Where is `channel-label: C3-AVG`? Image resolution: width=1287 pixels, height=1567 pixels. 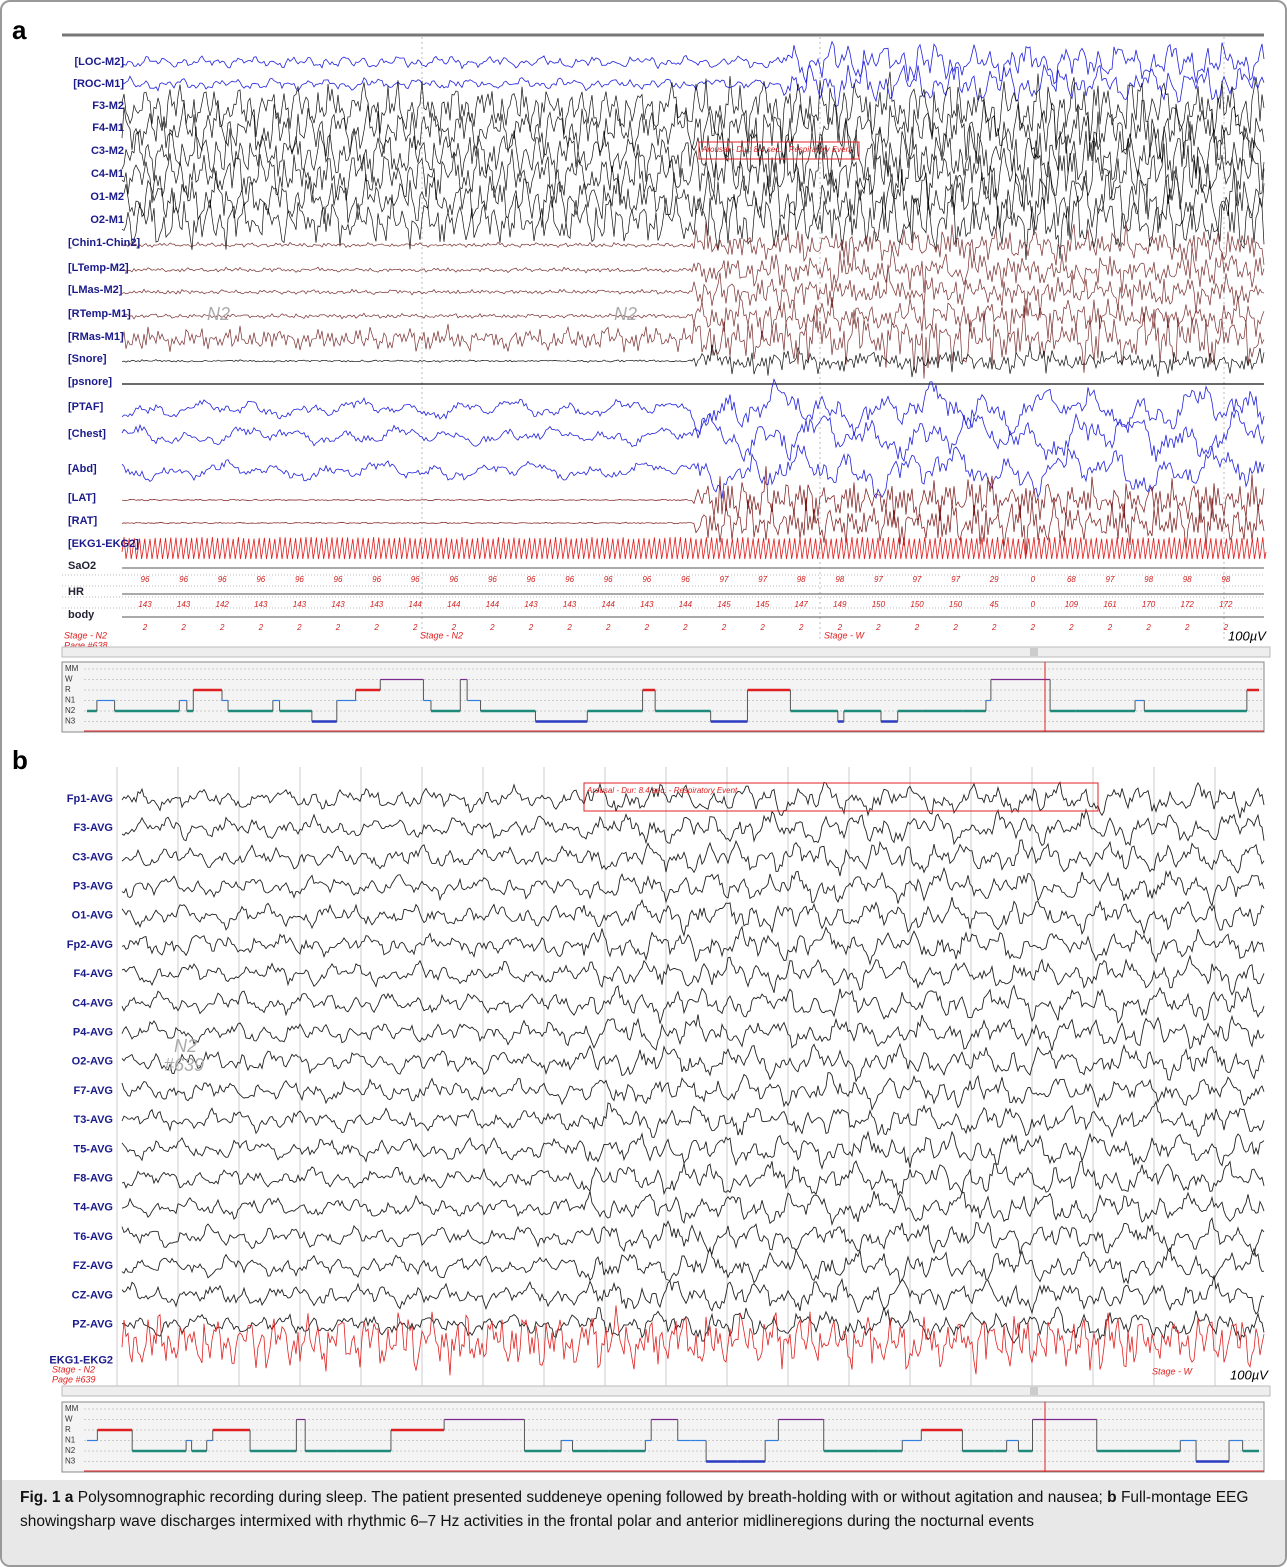
channel-label: C3-AVG is located at coordinates (92, 857).